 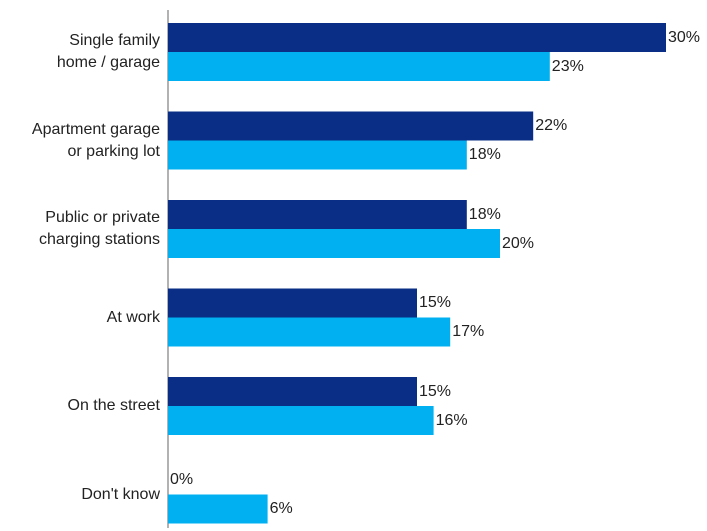 What do you see at coordinates (114, 151) in the screenshot?
I see `category-label-line: or parking lot` at bounding box center [114, 151].